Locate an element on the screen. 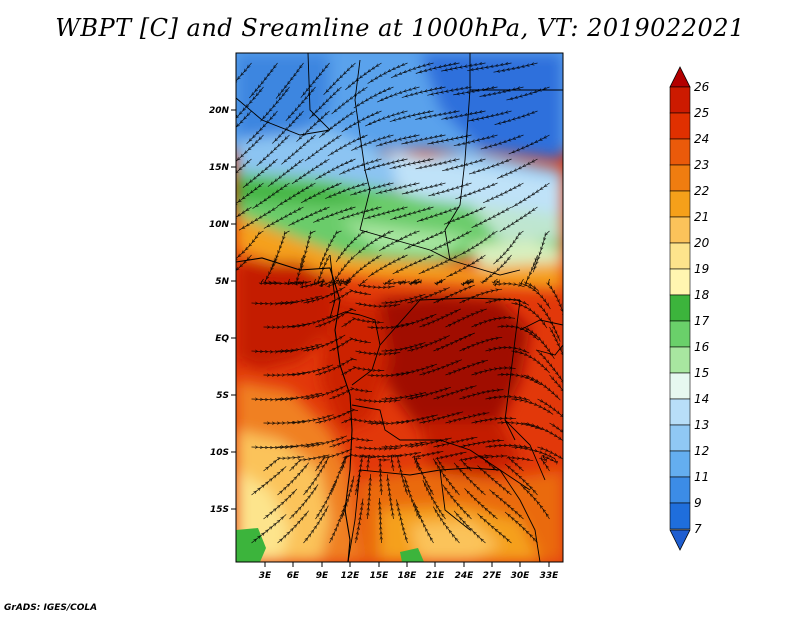 The image size is (800, 618). lat-label: 15N is located at coordinates (219, 168).